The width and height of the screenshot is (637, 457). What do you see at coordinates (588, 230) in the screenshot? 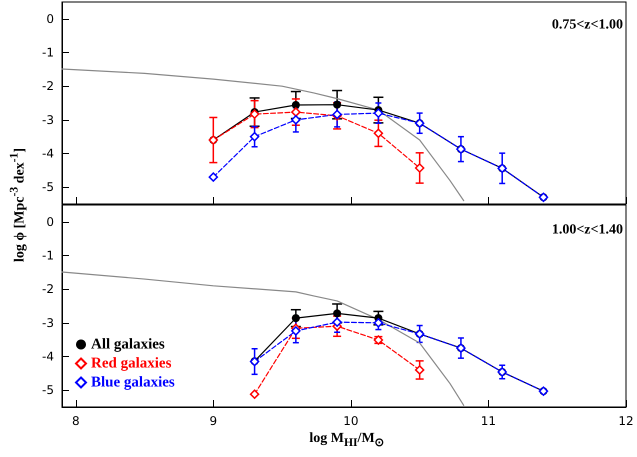
I see `annotation: 1.00<z<1.40` at bounding box center [588, 230].